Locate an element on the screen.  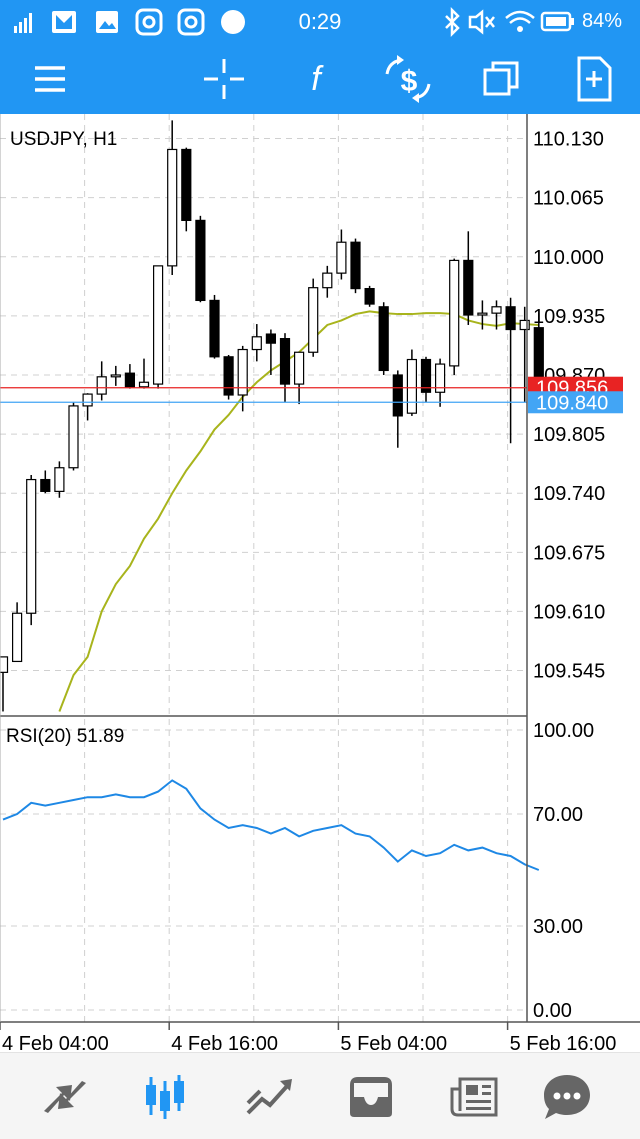
crosshair-button is located at coordinates (224, 79).